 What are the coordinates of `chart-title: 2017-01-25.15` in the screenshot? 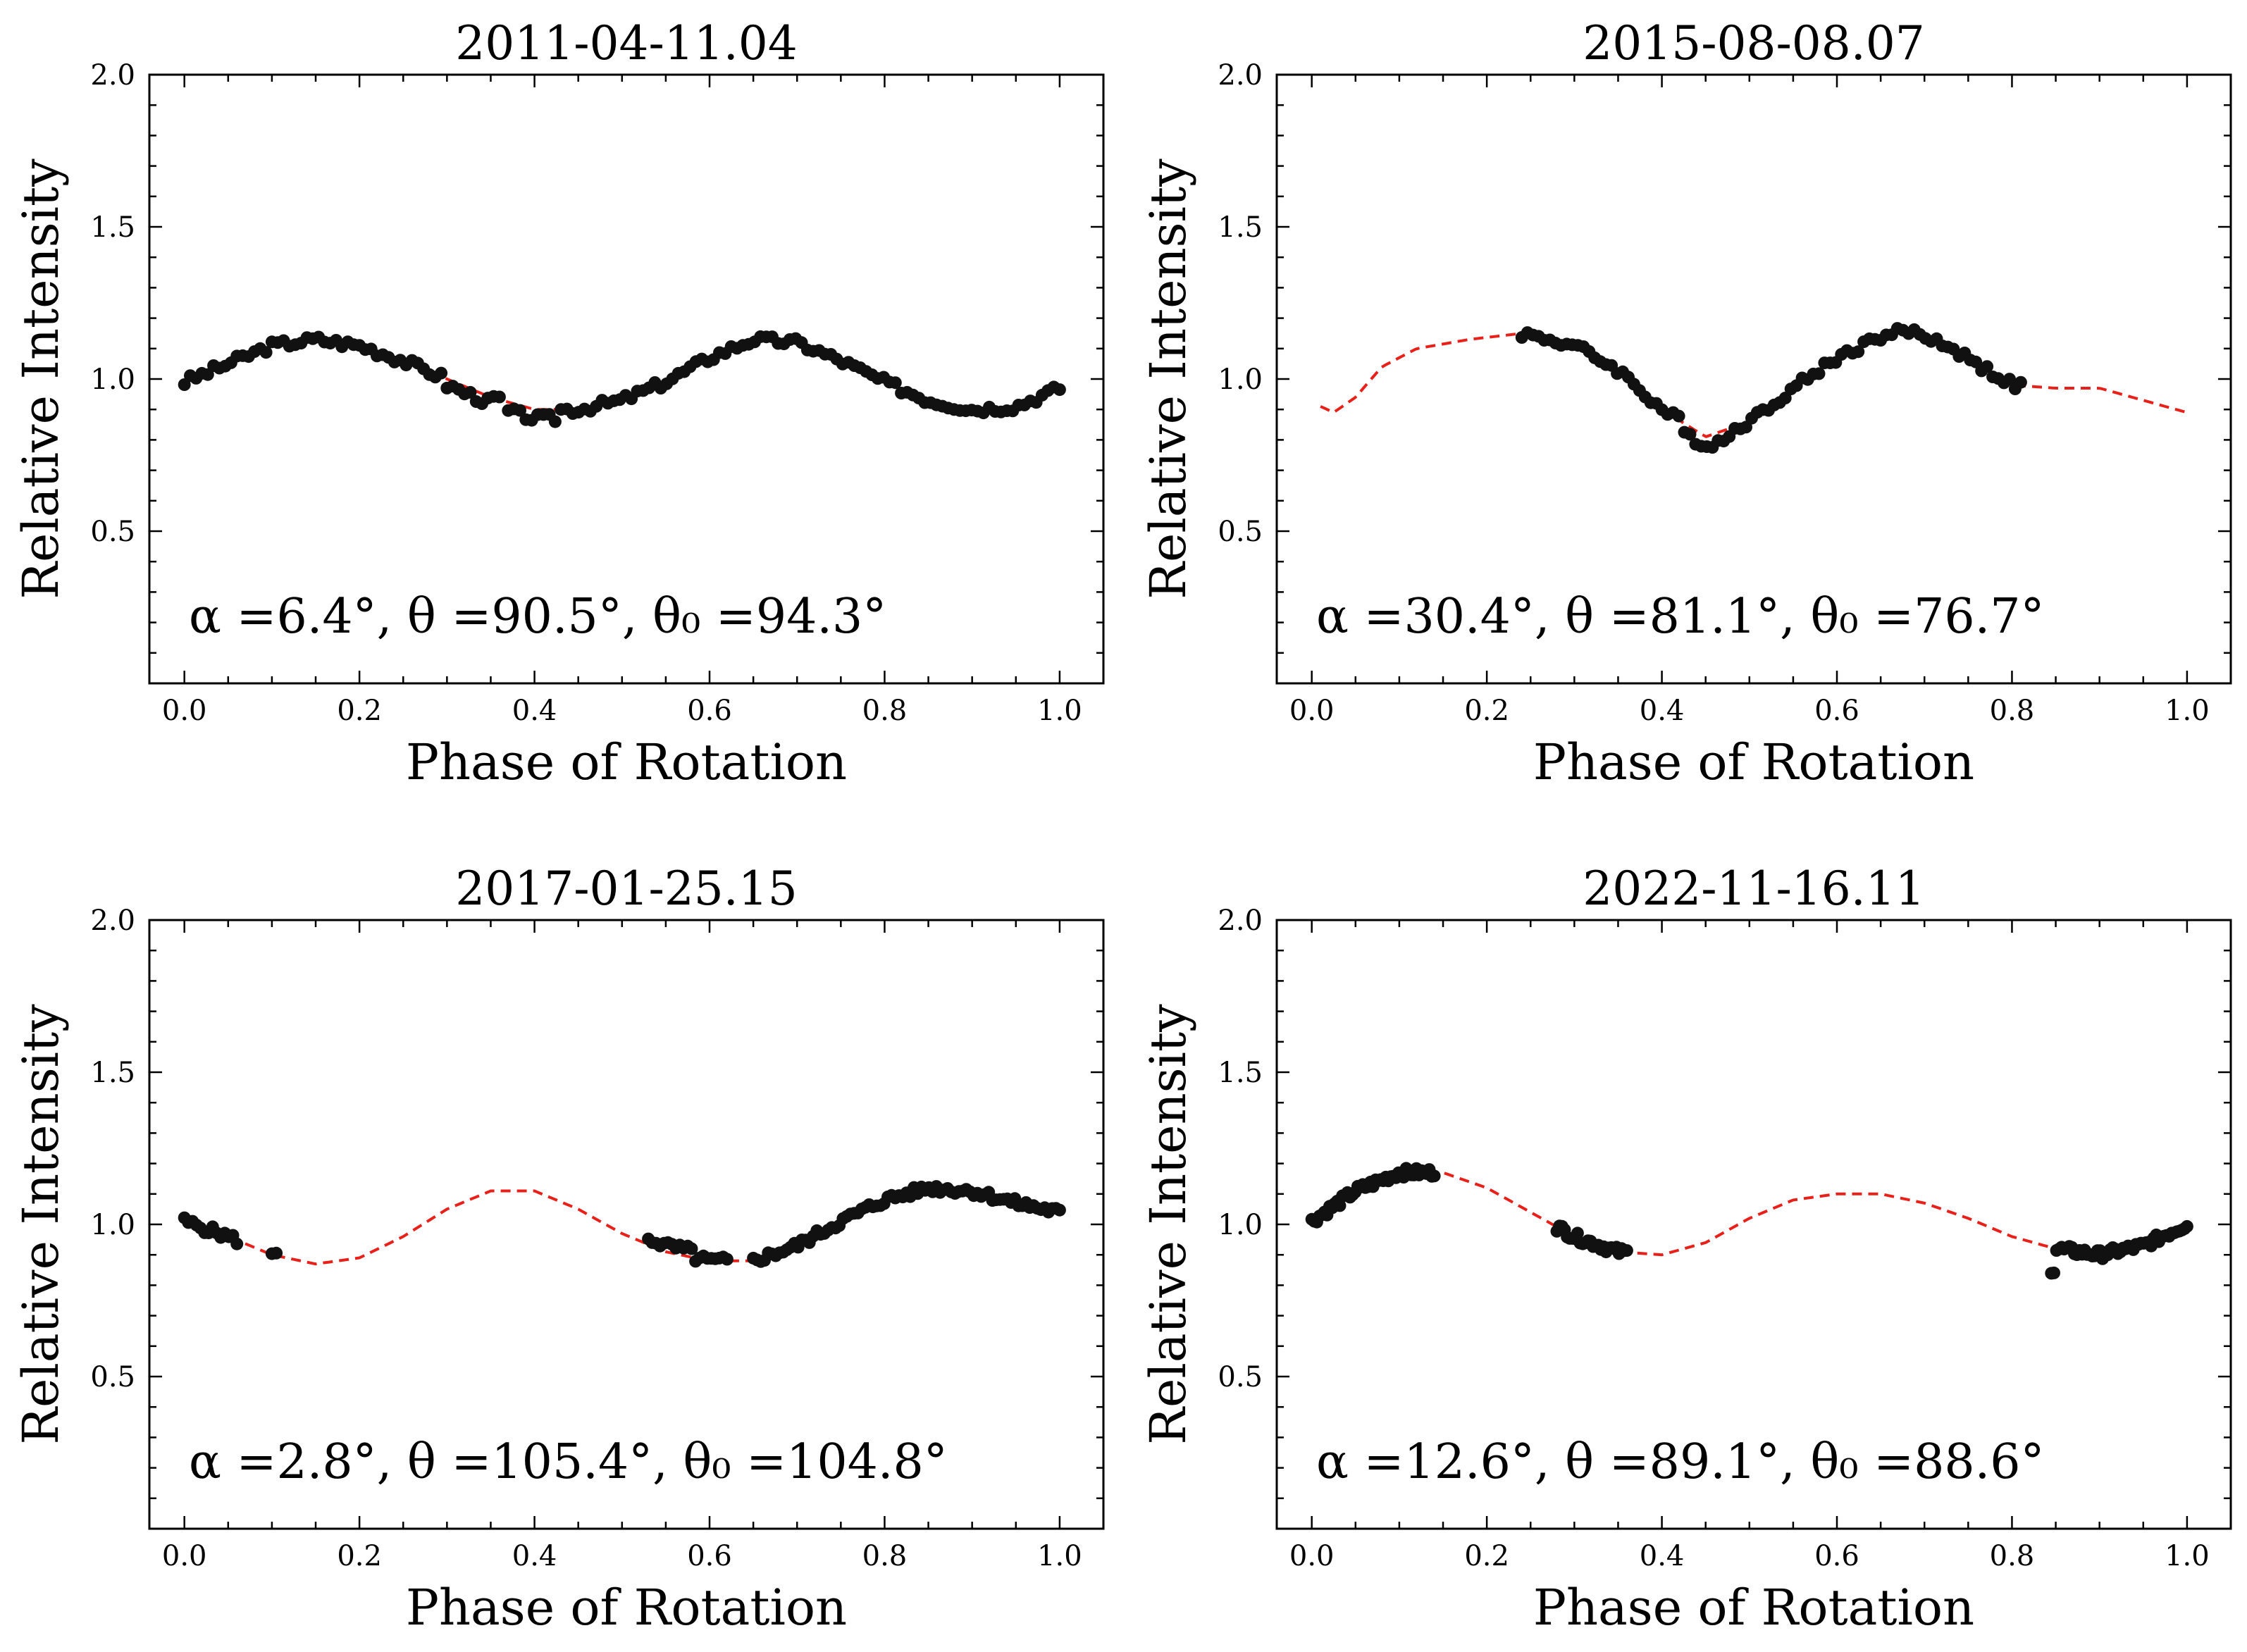 It's located at (626, 889).